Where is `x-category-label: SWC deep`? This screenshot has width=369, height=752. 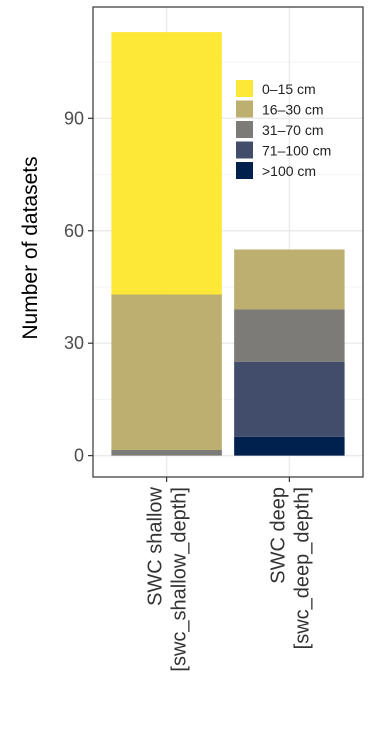
x-category-label: SWC deep is located at coordinates (278, 535).